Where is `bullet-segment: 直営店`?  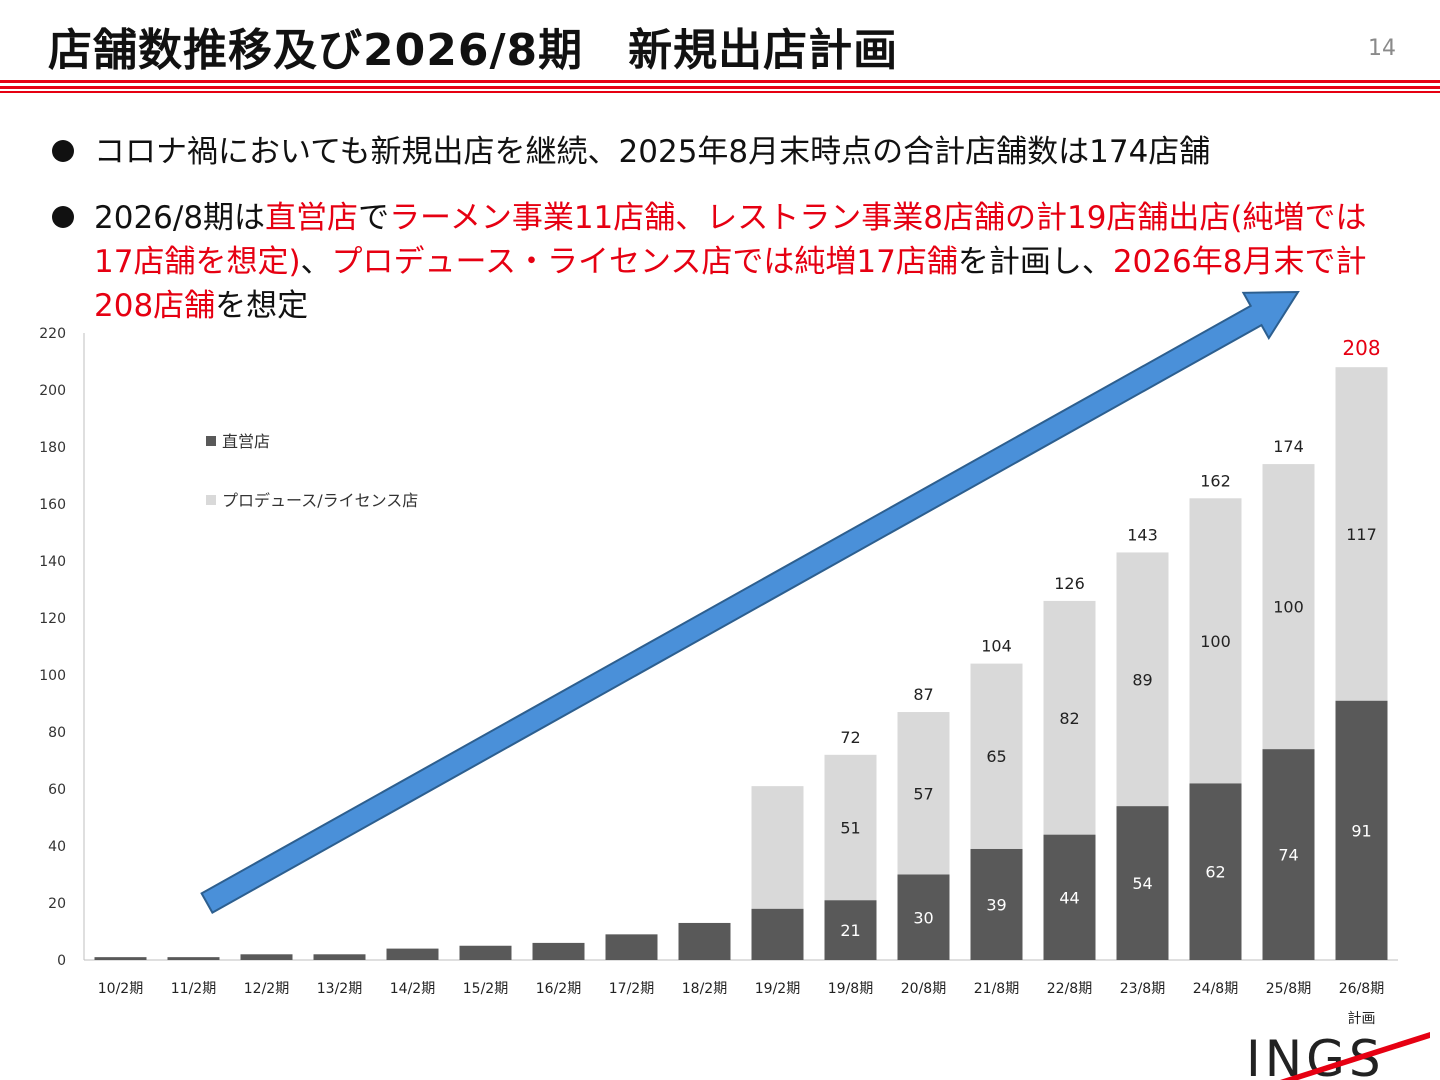
bullet-segment: 直営店 is located at coordinates (312, 218).